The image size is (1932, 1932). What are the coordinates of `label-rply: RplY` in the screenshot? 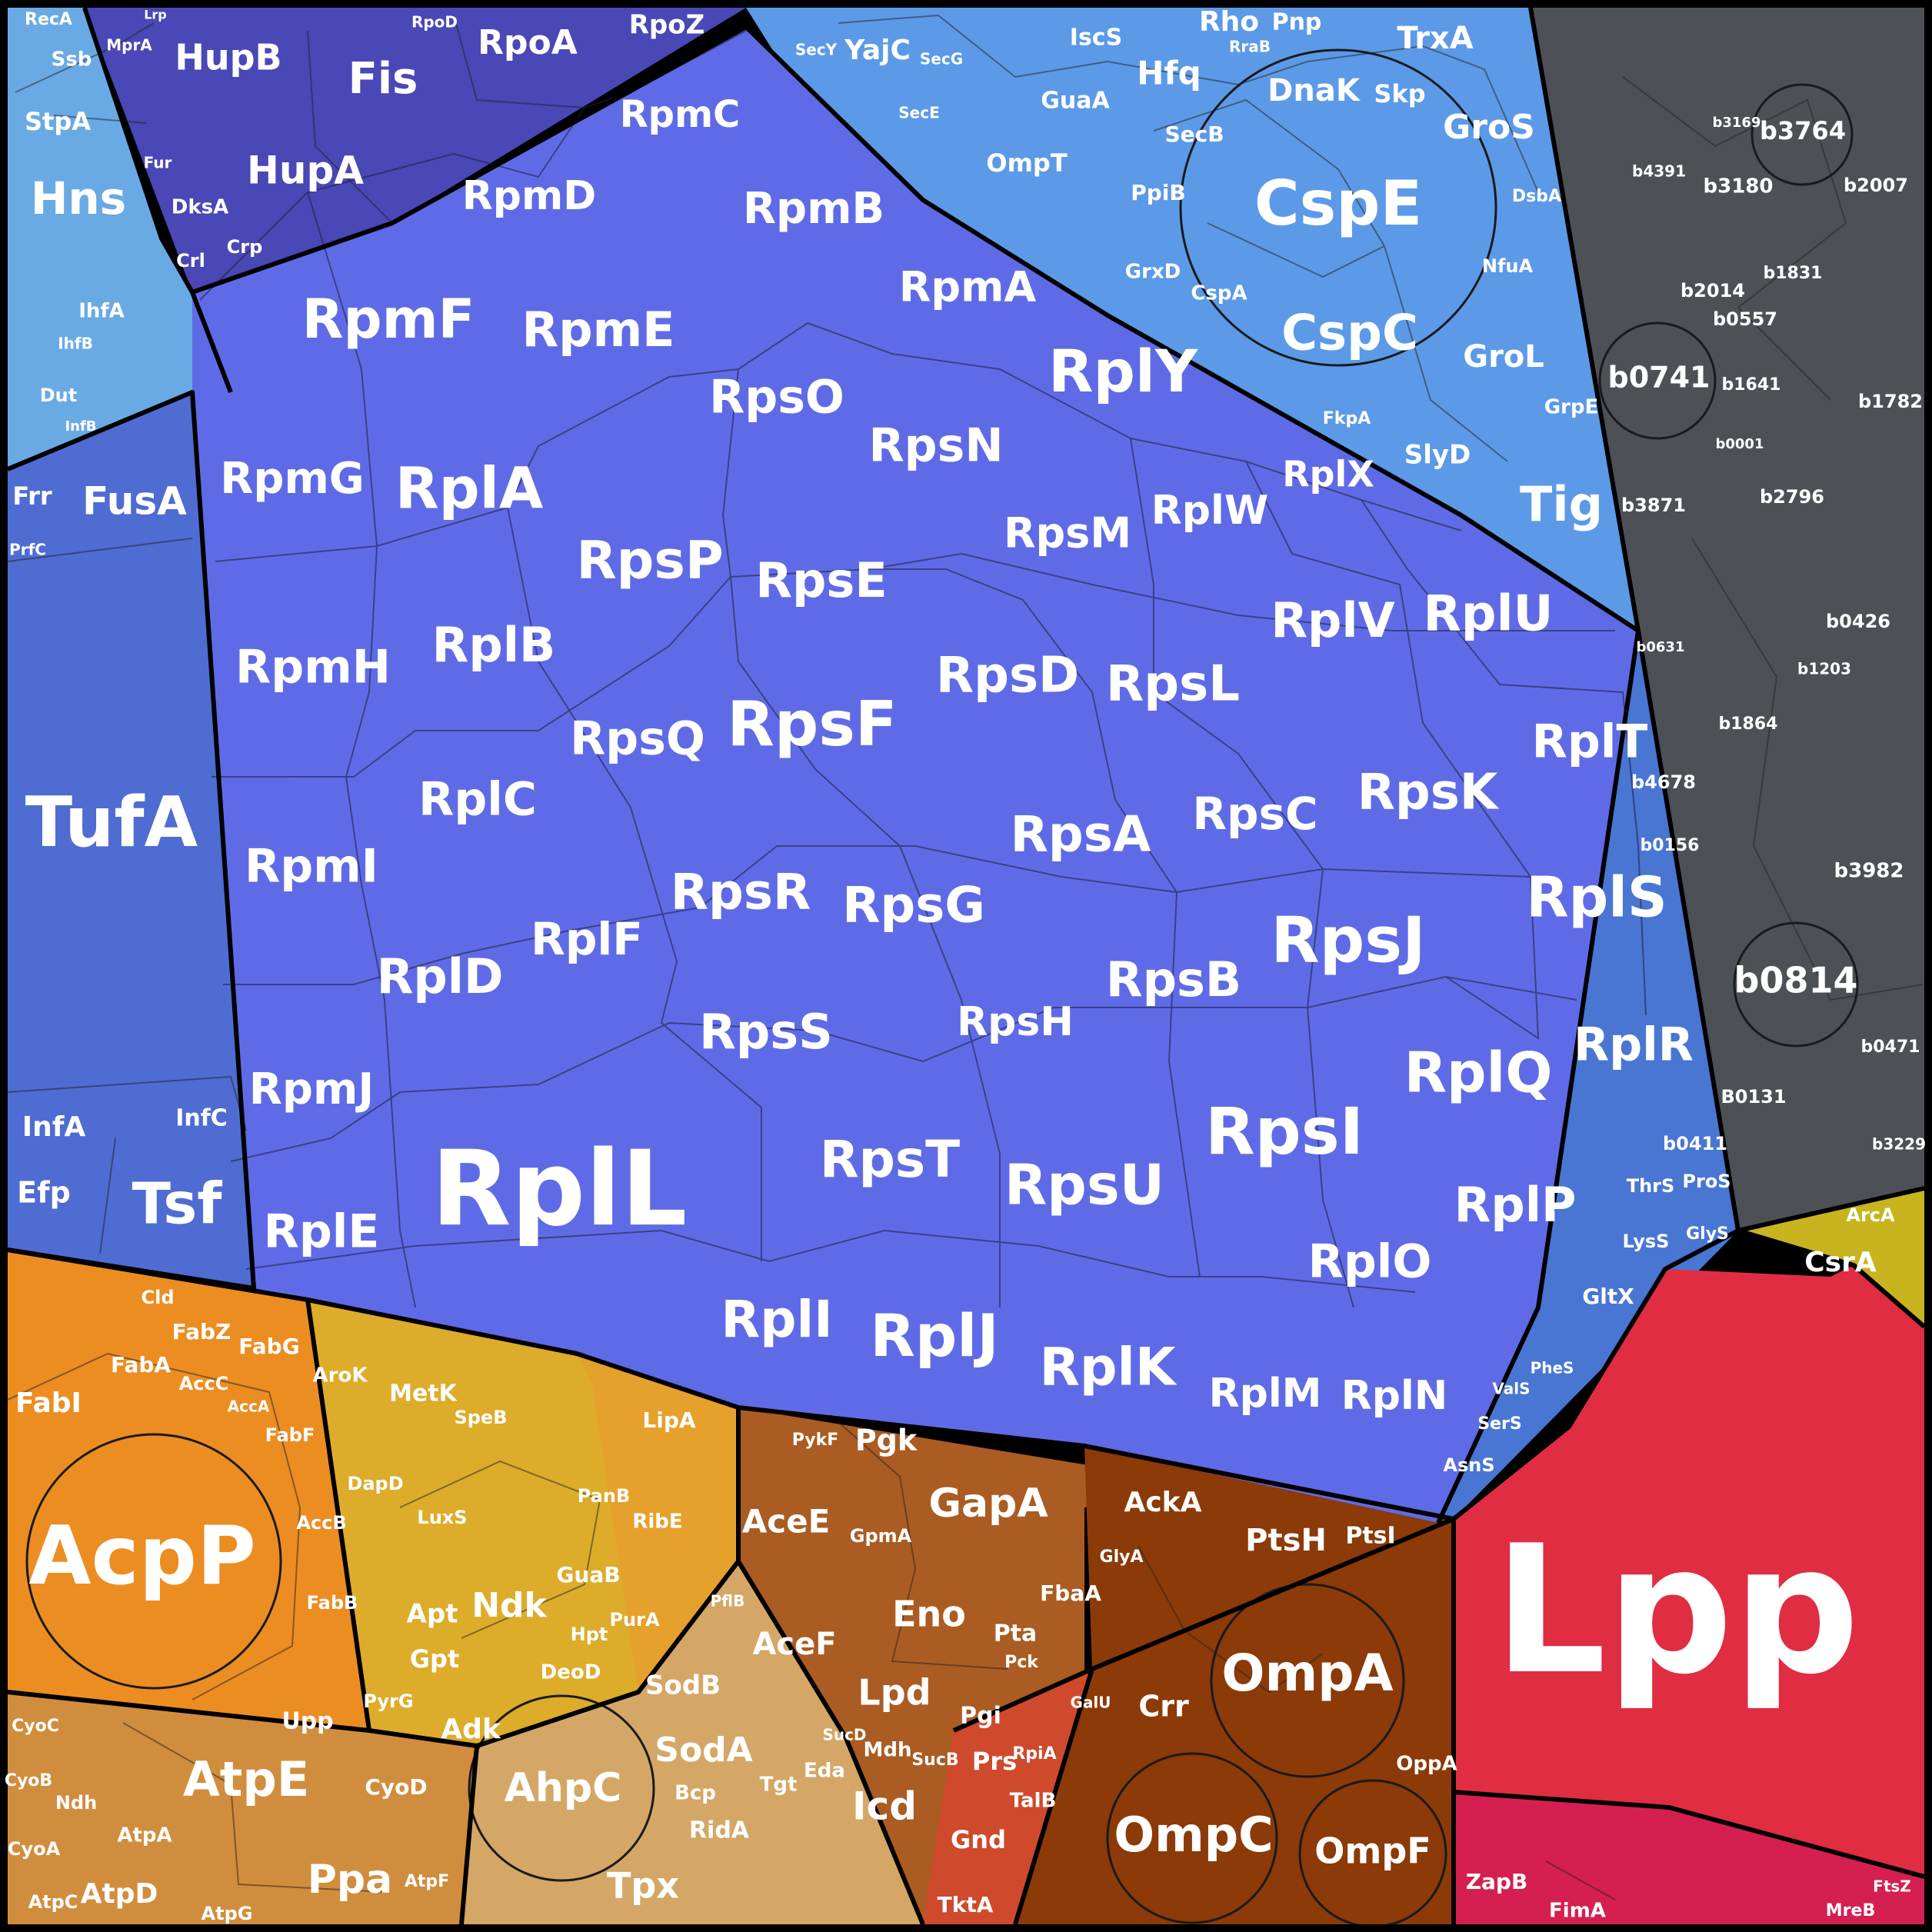 It's located at (1123, 371).